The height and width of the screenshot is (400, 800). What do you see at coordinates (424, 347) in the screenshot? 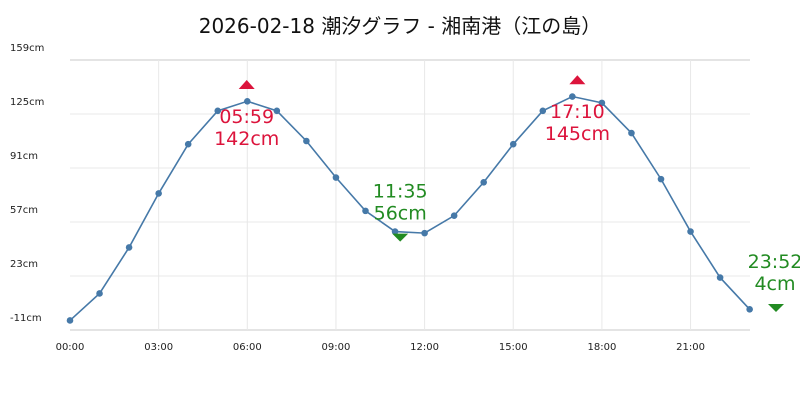
I see `x-tick-label: 12:00` at bounding box center [424, 347].